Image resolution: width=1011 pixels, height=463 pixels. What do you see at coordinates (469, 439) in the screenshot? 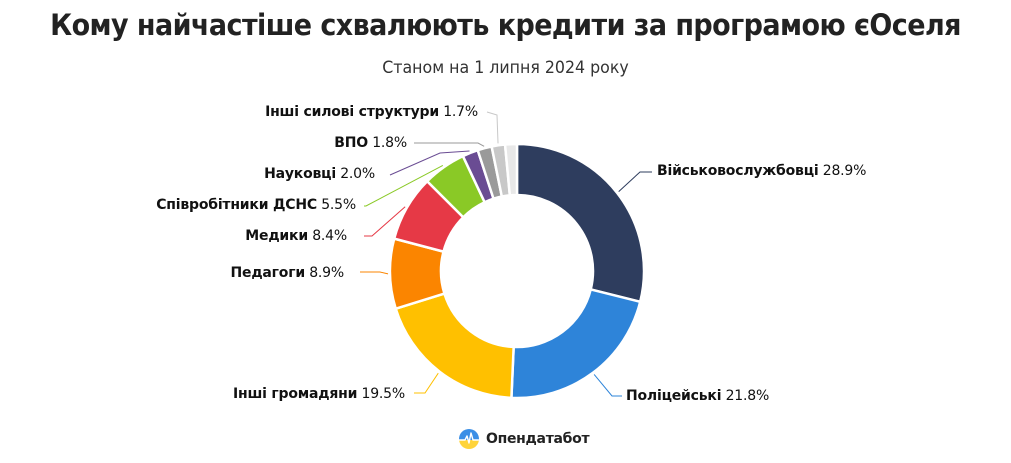
I see `opendatabot-logo-icon` at bounding box center [469, 439].